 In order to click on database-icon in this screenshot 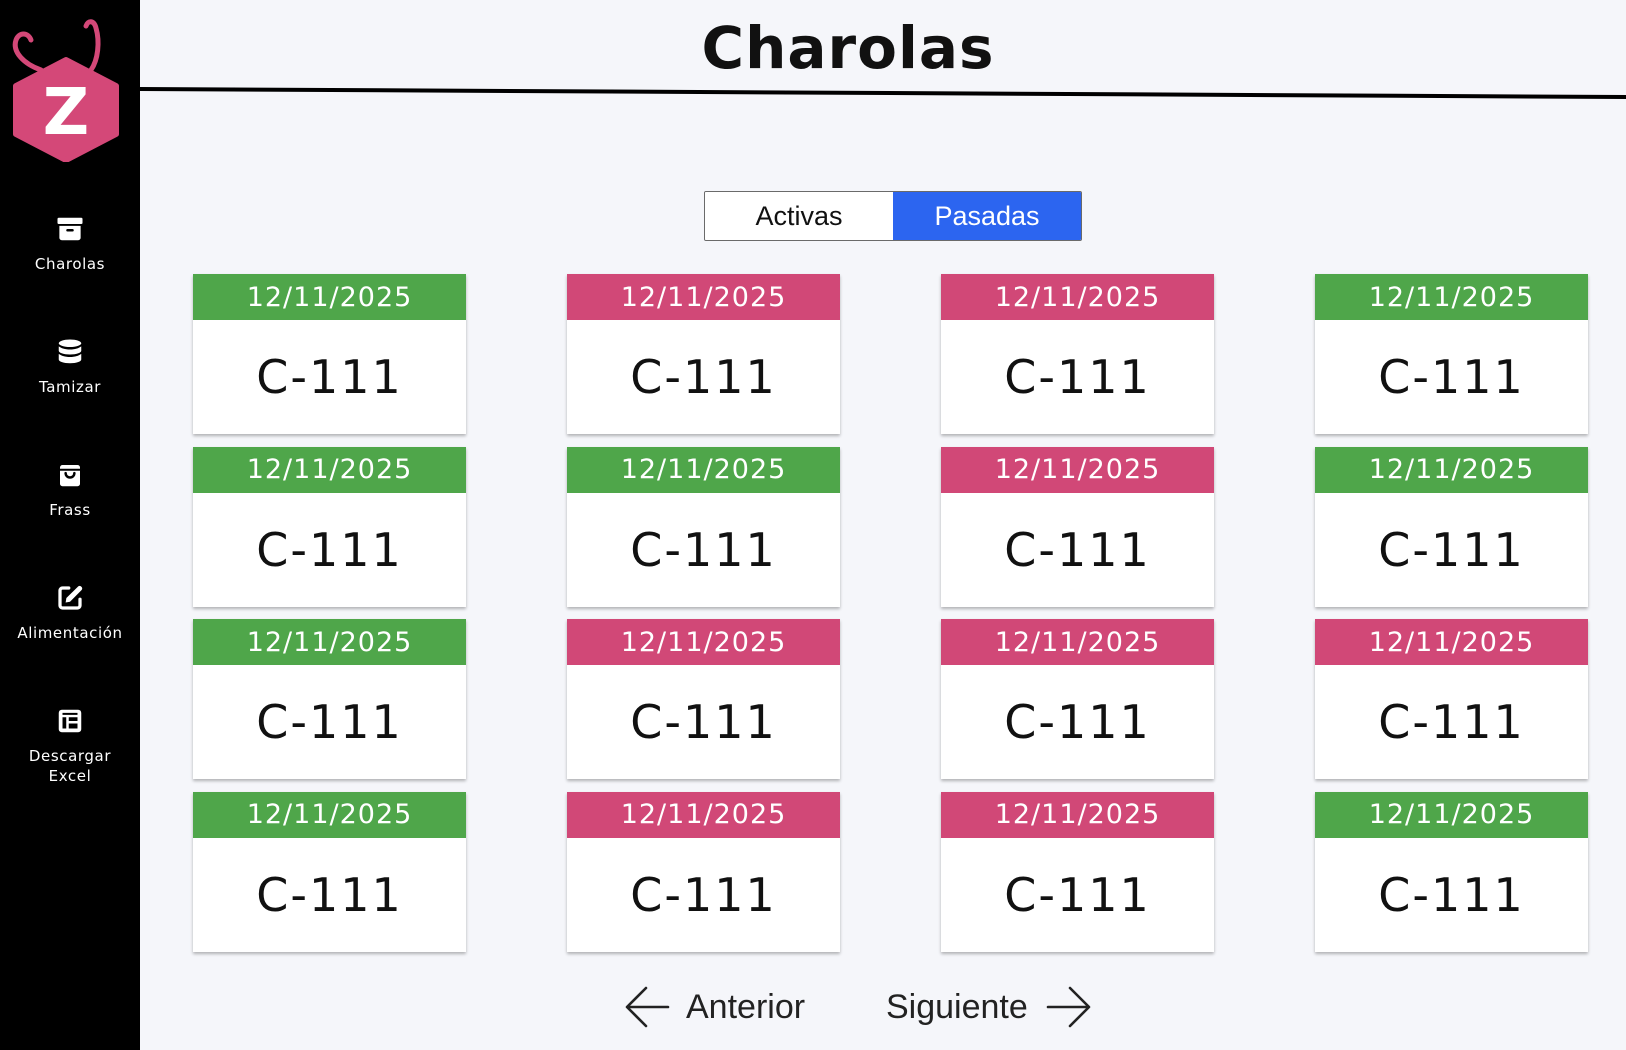, I will do `click(70, 351)`.